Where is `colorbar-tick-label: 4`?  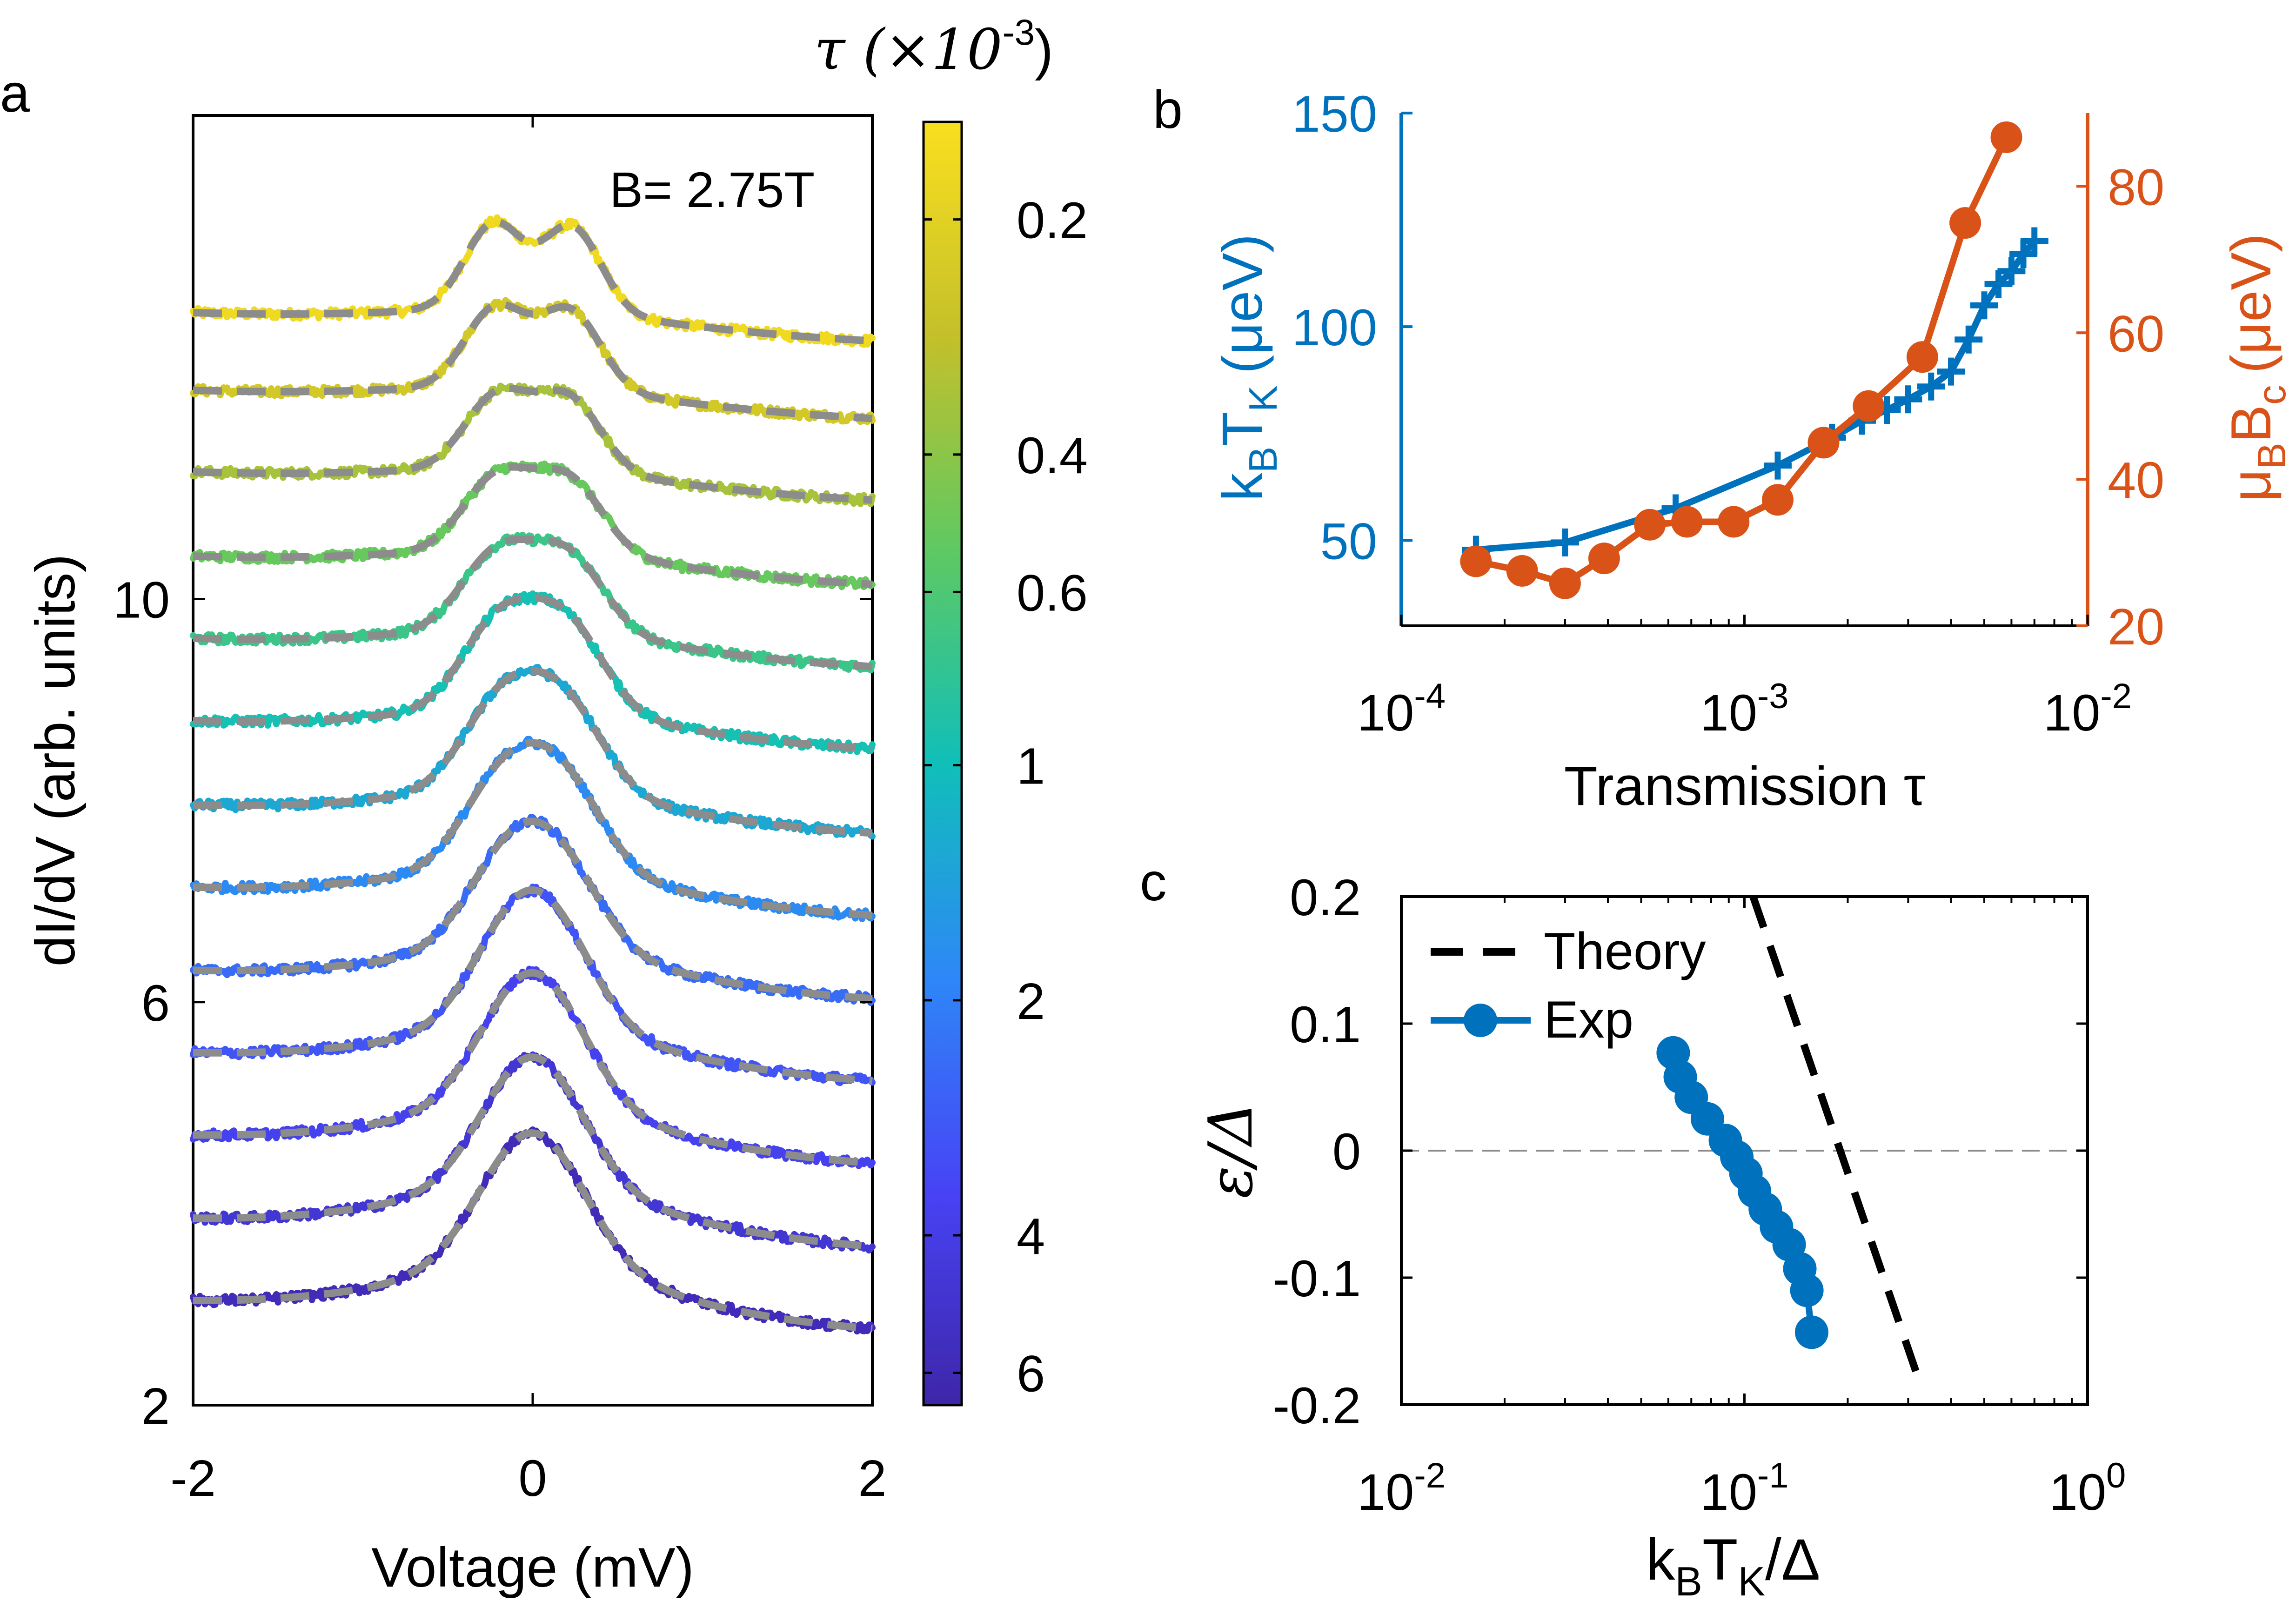
colorbar-tick-label: 4 is located at coordinates (1031, 1236).